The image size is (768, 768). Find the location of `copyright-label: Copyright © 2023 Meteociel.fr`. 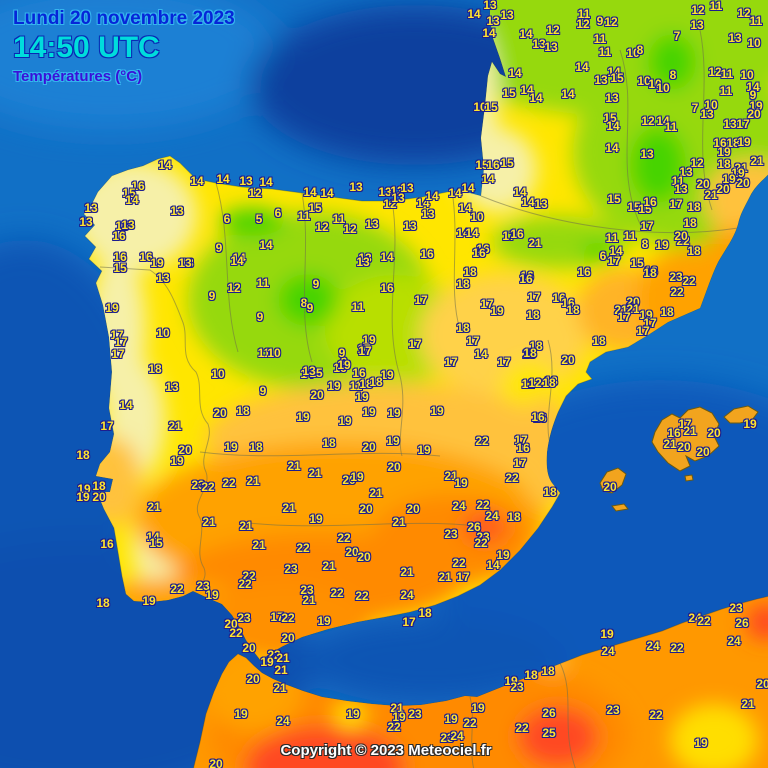

copyright-label: Copyright © 2023 Meteociel.fr is located at coordinates (386, 750).